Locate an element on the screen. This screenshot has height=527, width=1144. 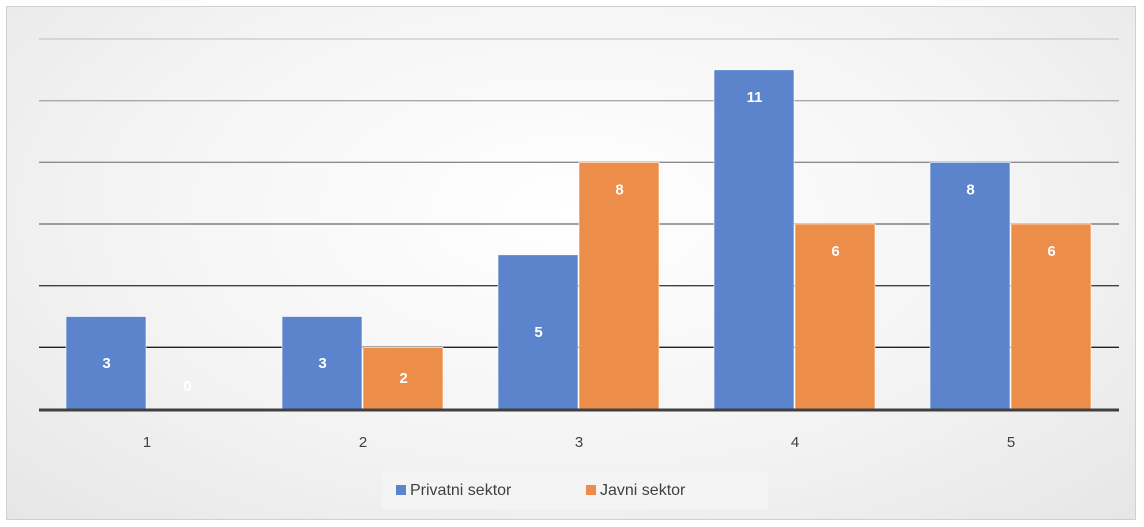
legend-box is located at coordinates (575, 491).